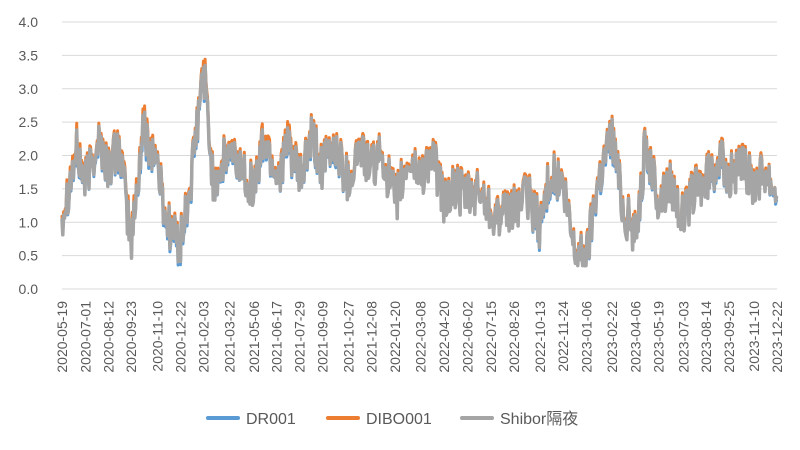  What do you see at coordinates (540, 337) in the screenshot?
I see `x-tick-label: 2022-10-13` at bounding box center [540, 337].